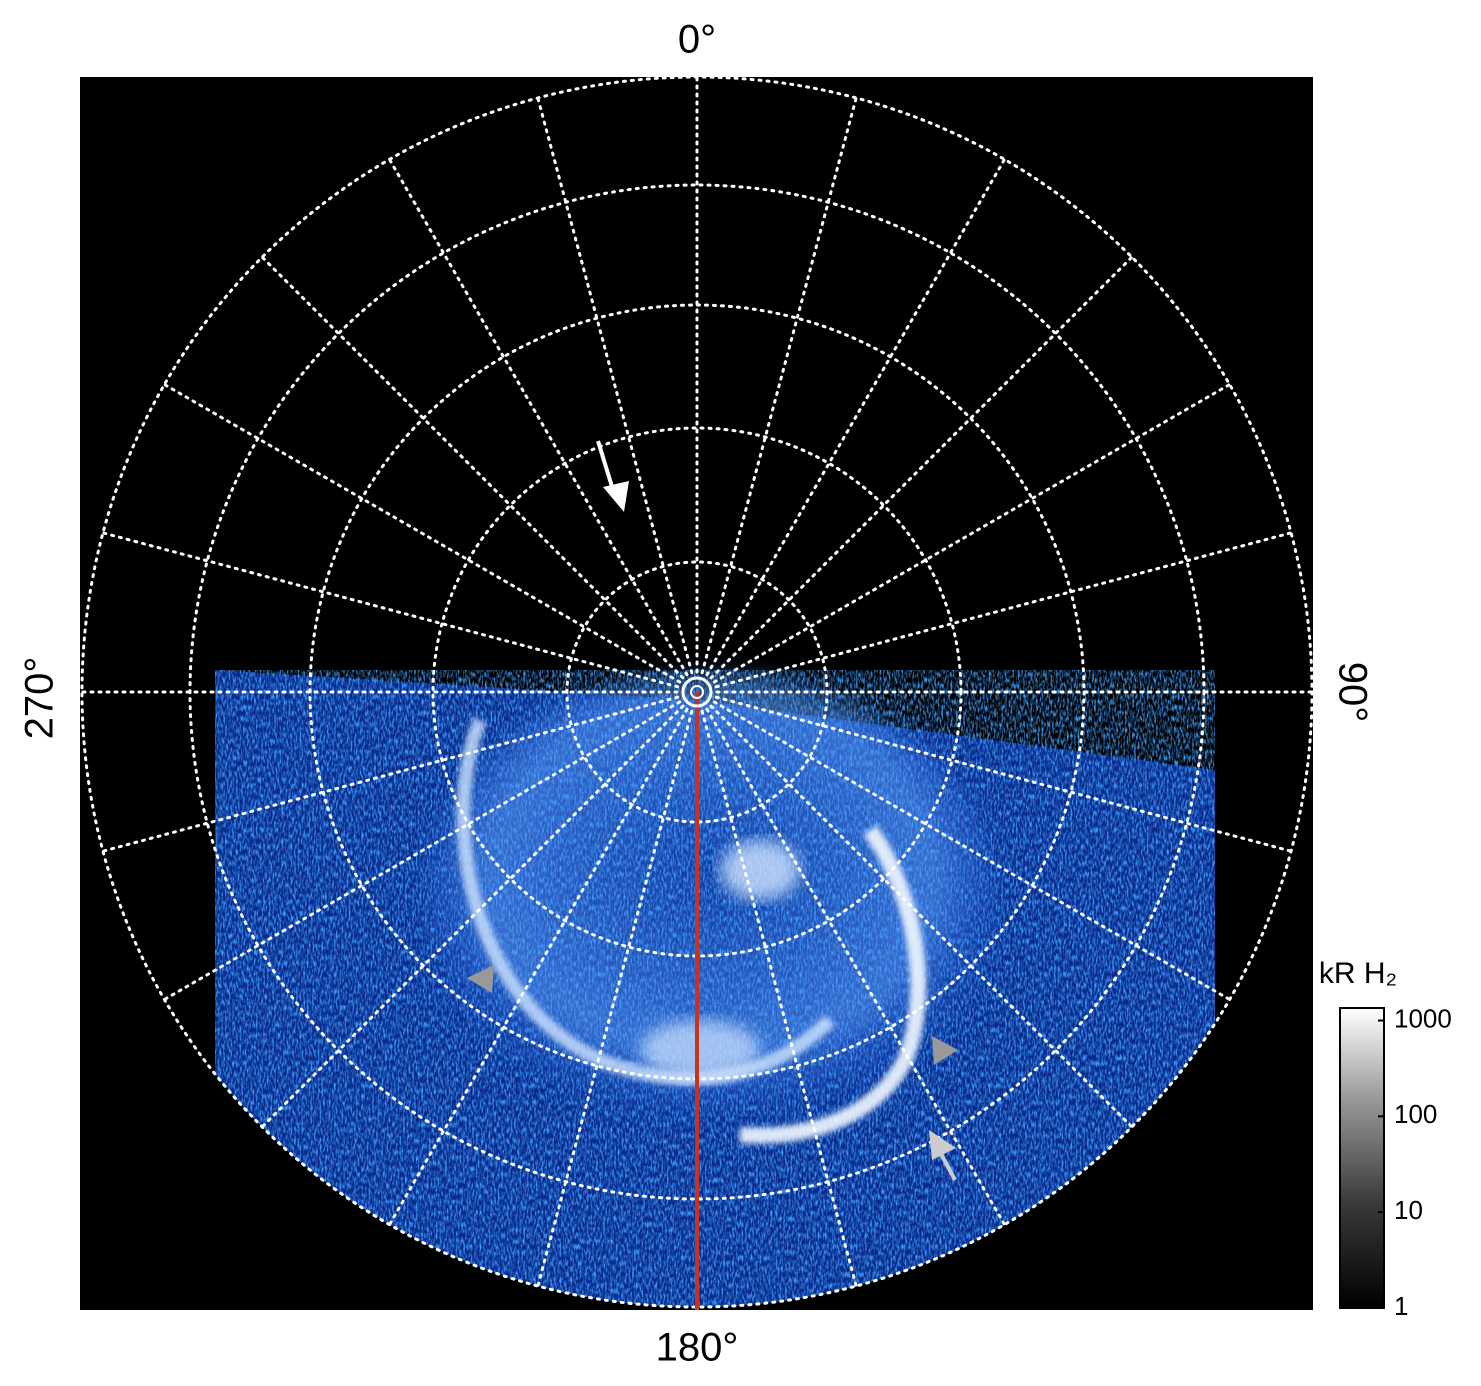 The image size is (1481, 1386). I want to click on auroral-glow, so click(710, 900).